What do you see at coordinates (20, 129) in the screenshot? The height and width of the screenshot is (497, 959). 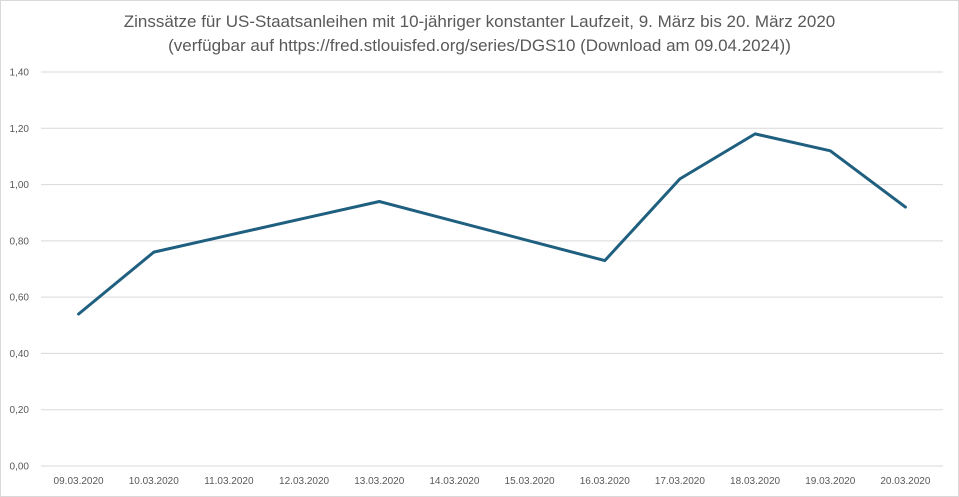 I see `y-tick-label: 1,20` at bounding box center [20, 129].